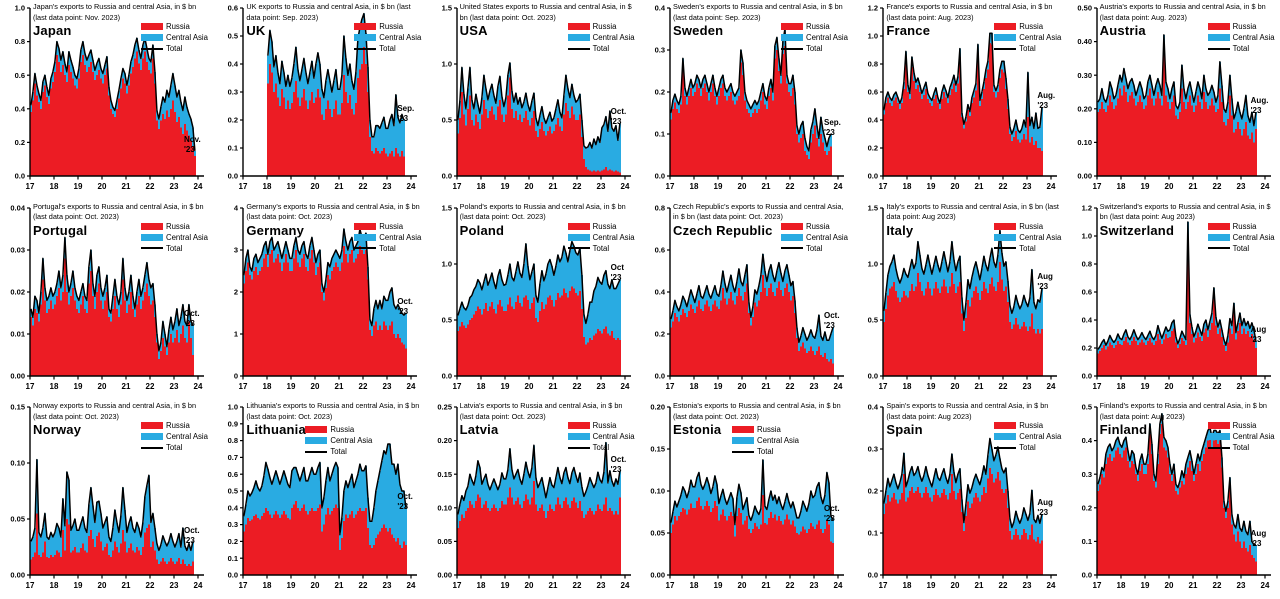  Describe the element at coordinates (482, 230) in the screenshot. I see `country-label: Poland` at that location.